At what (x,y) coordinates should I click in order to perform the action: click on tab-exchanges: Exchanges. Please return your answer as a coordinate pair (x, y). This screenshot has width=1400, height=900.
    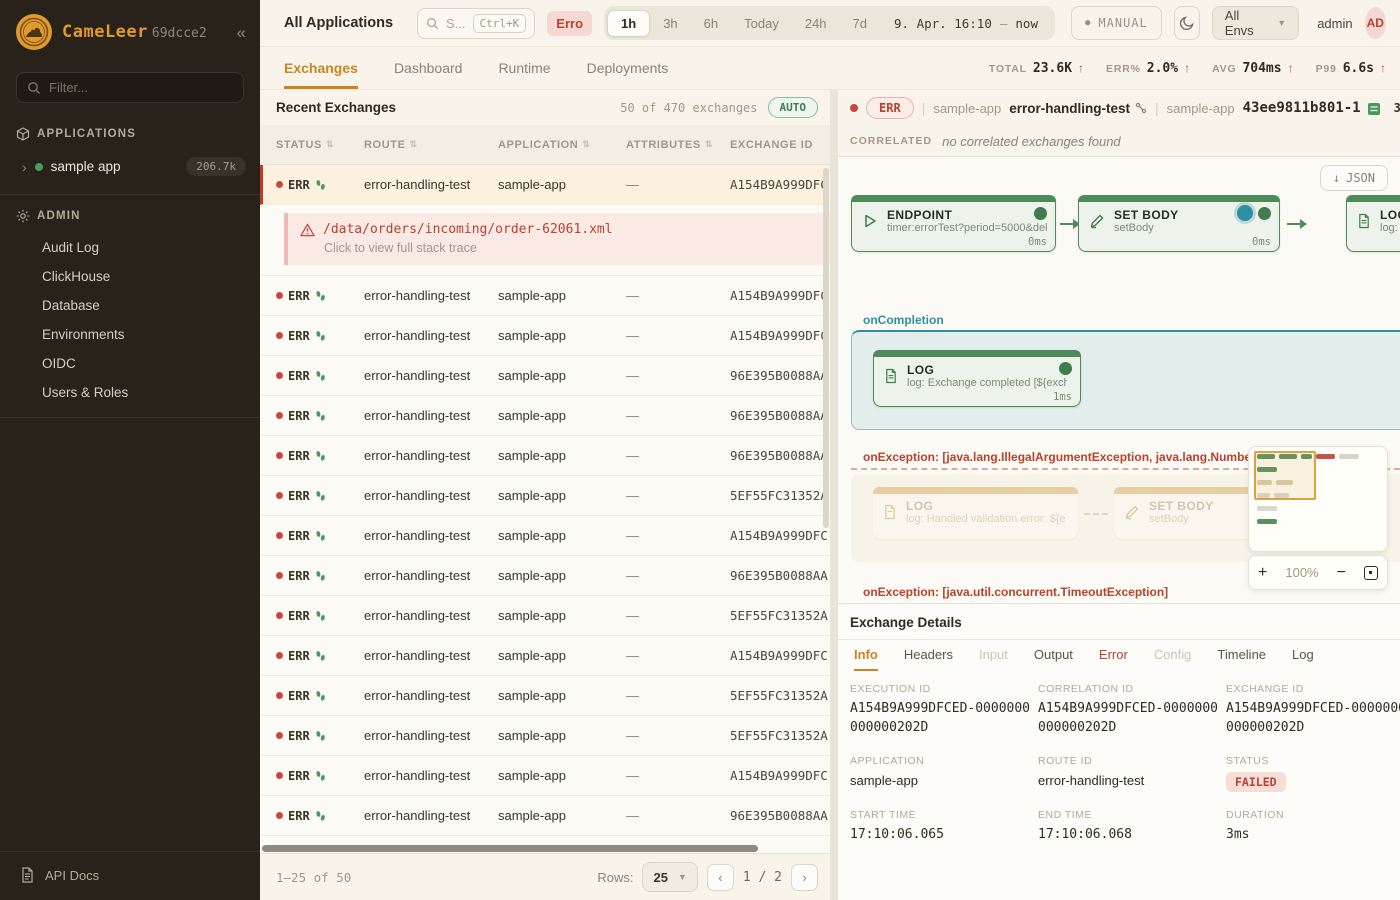
    Looking at the image, I should click on (321, 68).